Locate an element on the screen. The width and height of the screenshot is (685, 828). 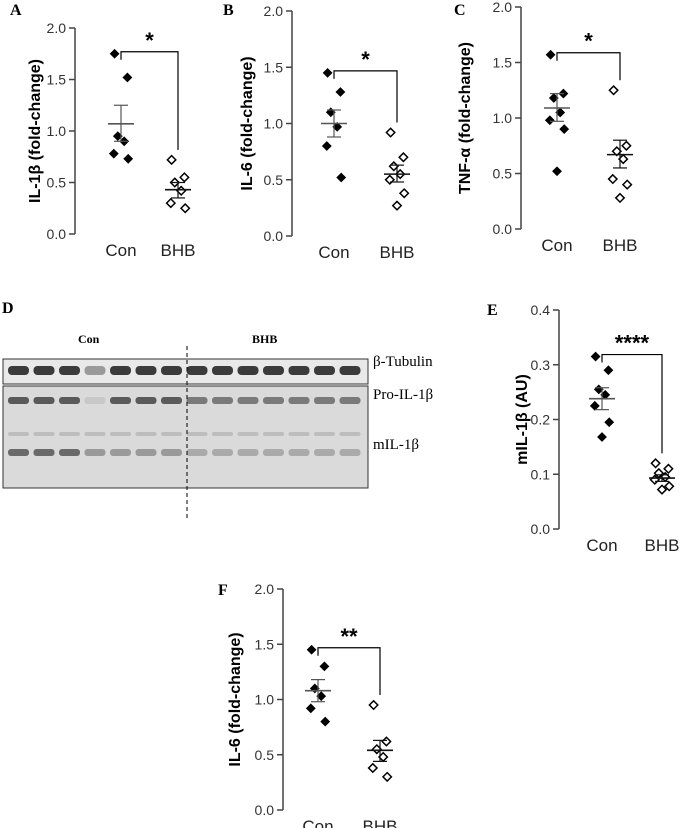
significance-stars: * is located at coordinates (588, 41).